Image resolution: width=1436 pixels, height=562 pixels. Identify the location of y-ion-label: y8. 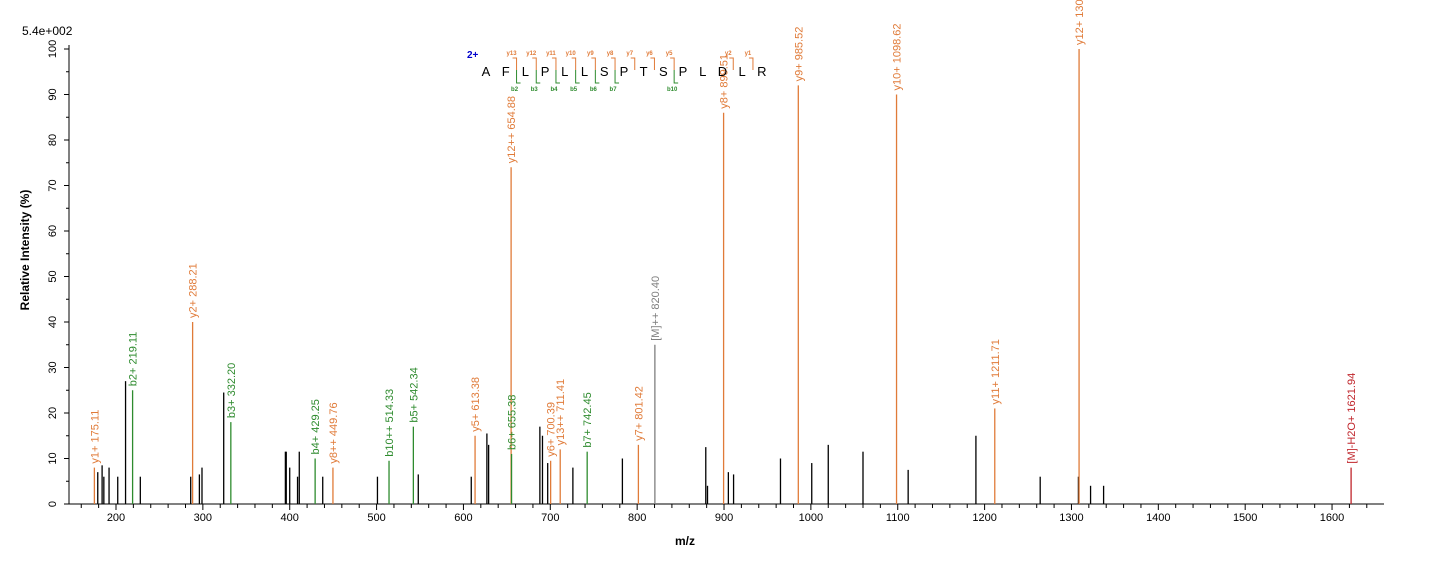
(610, 54).